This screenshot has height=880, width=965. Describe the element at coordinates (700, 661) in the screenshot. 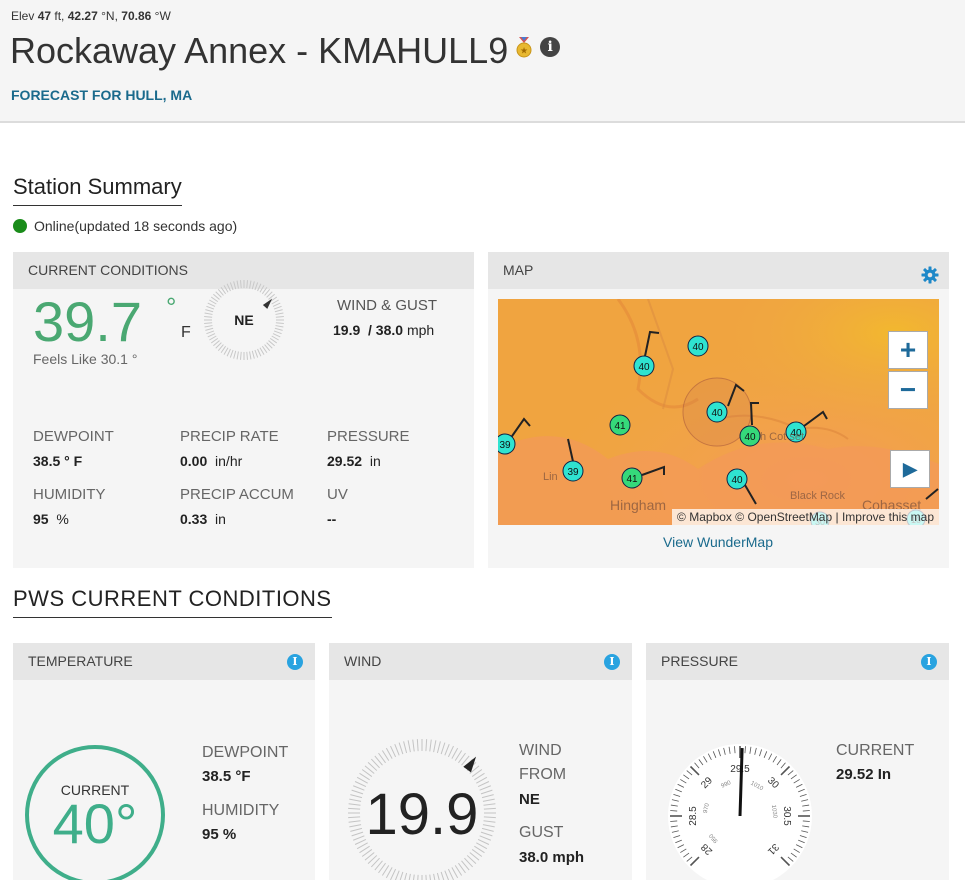

I see `pressure-panel-title: PRESSURE` at that location.